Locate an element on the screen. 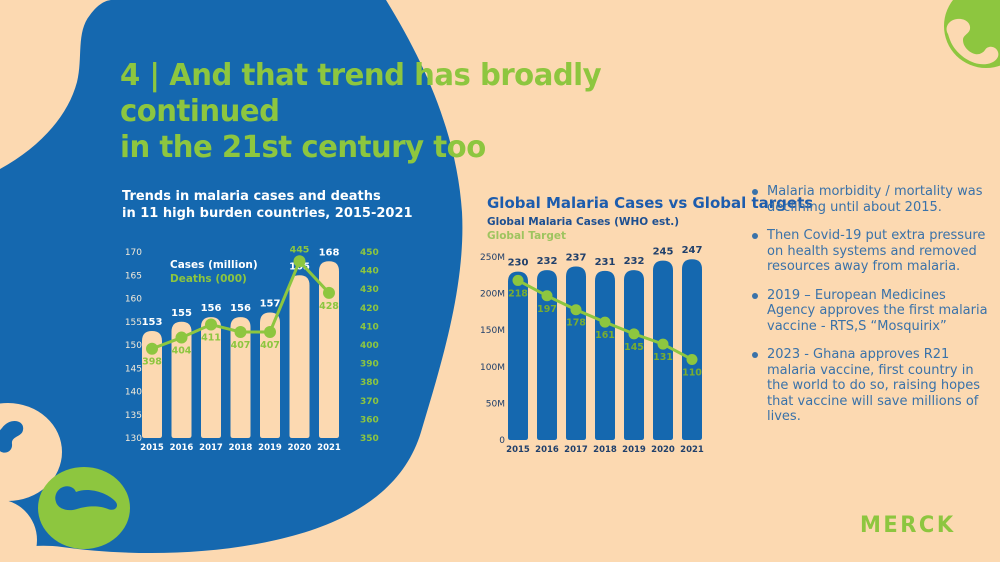 The image size is (1000, 562). axis-tick-label: 150 is located at coordinates (133, 346).